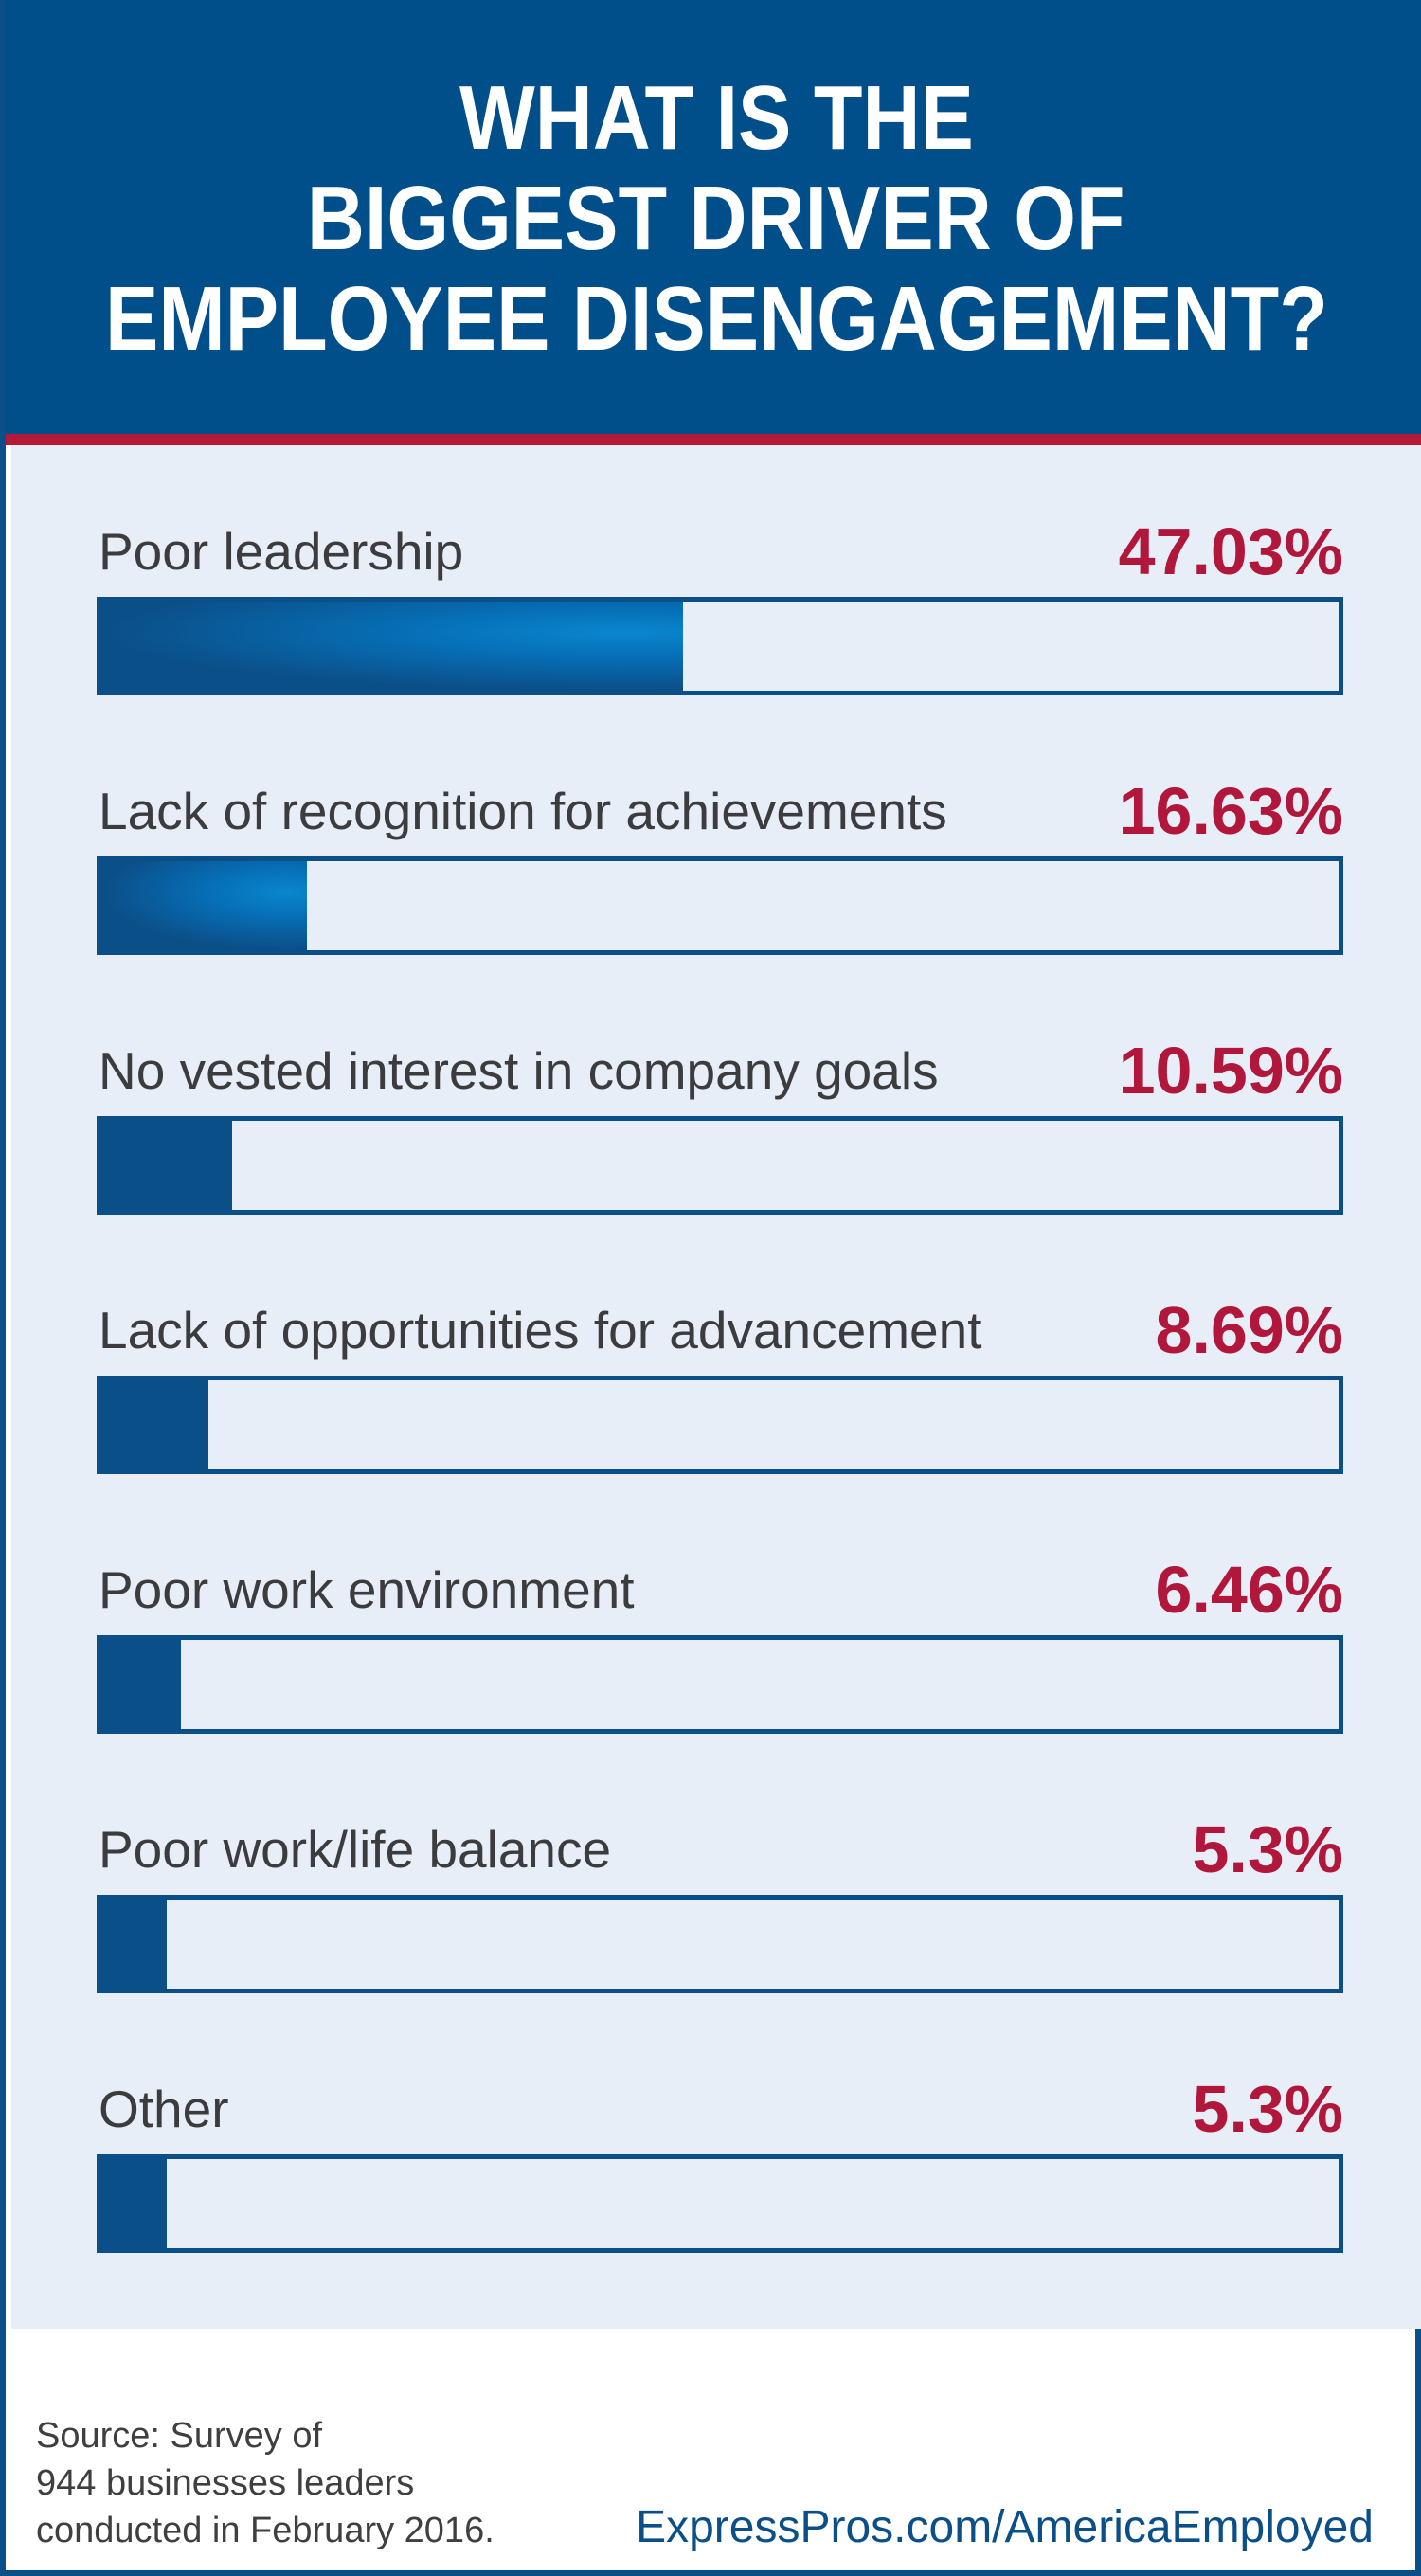  What do you see at coordinates (713, 439) in the screenshot?
I see `header-divider` at bounding box center [713, 439].